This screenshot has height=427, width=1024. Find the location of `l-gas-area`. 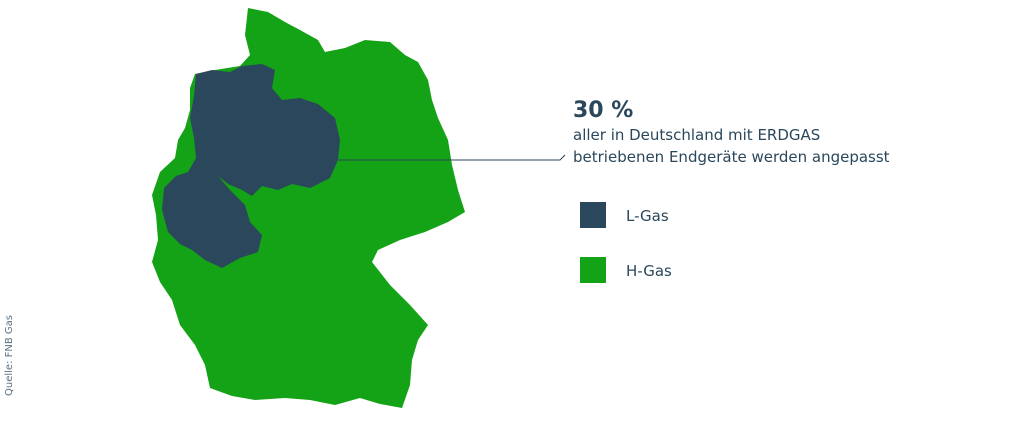

l-gas-area is located at coordinates (251, 166).